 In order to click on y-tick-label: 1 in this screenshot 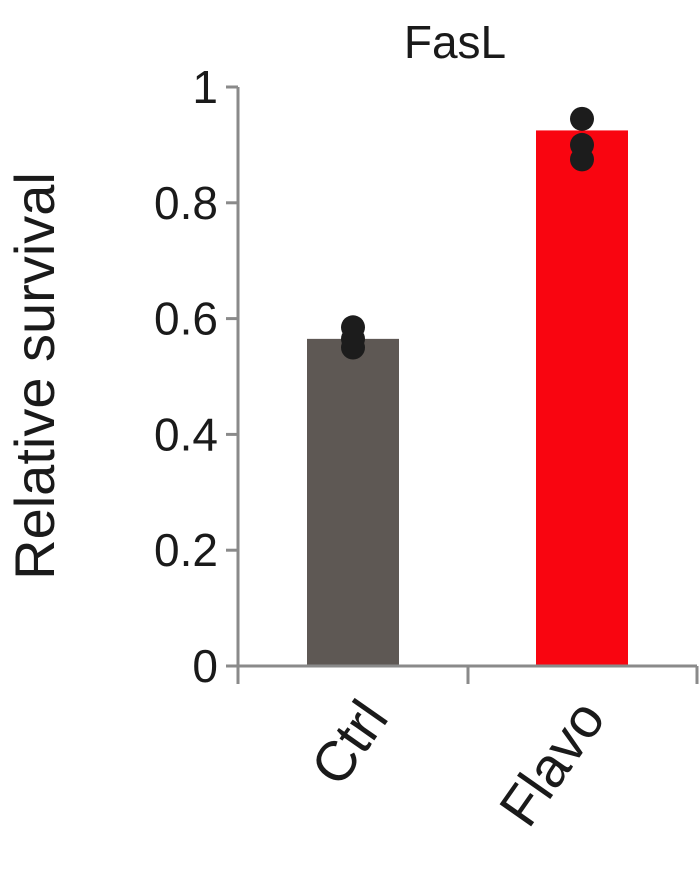, I will do `click(205, 87)`.